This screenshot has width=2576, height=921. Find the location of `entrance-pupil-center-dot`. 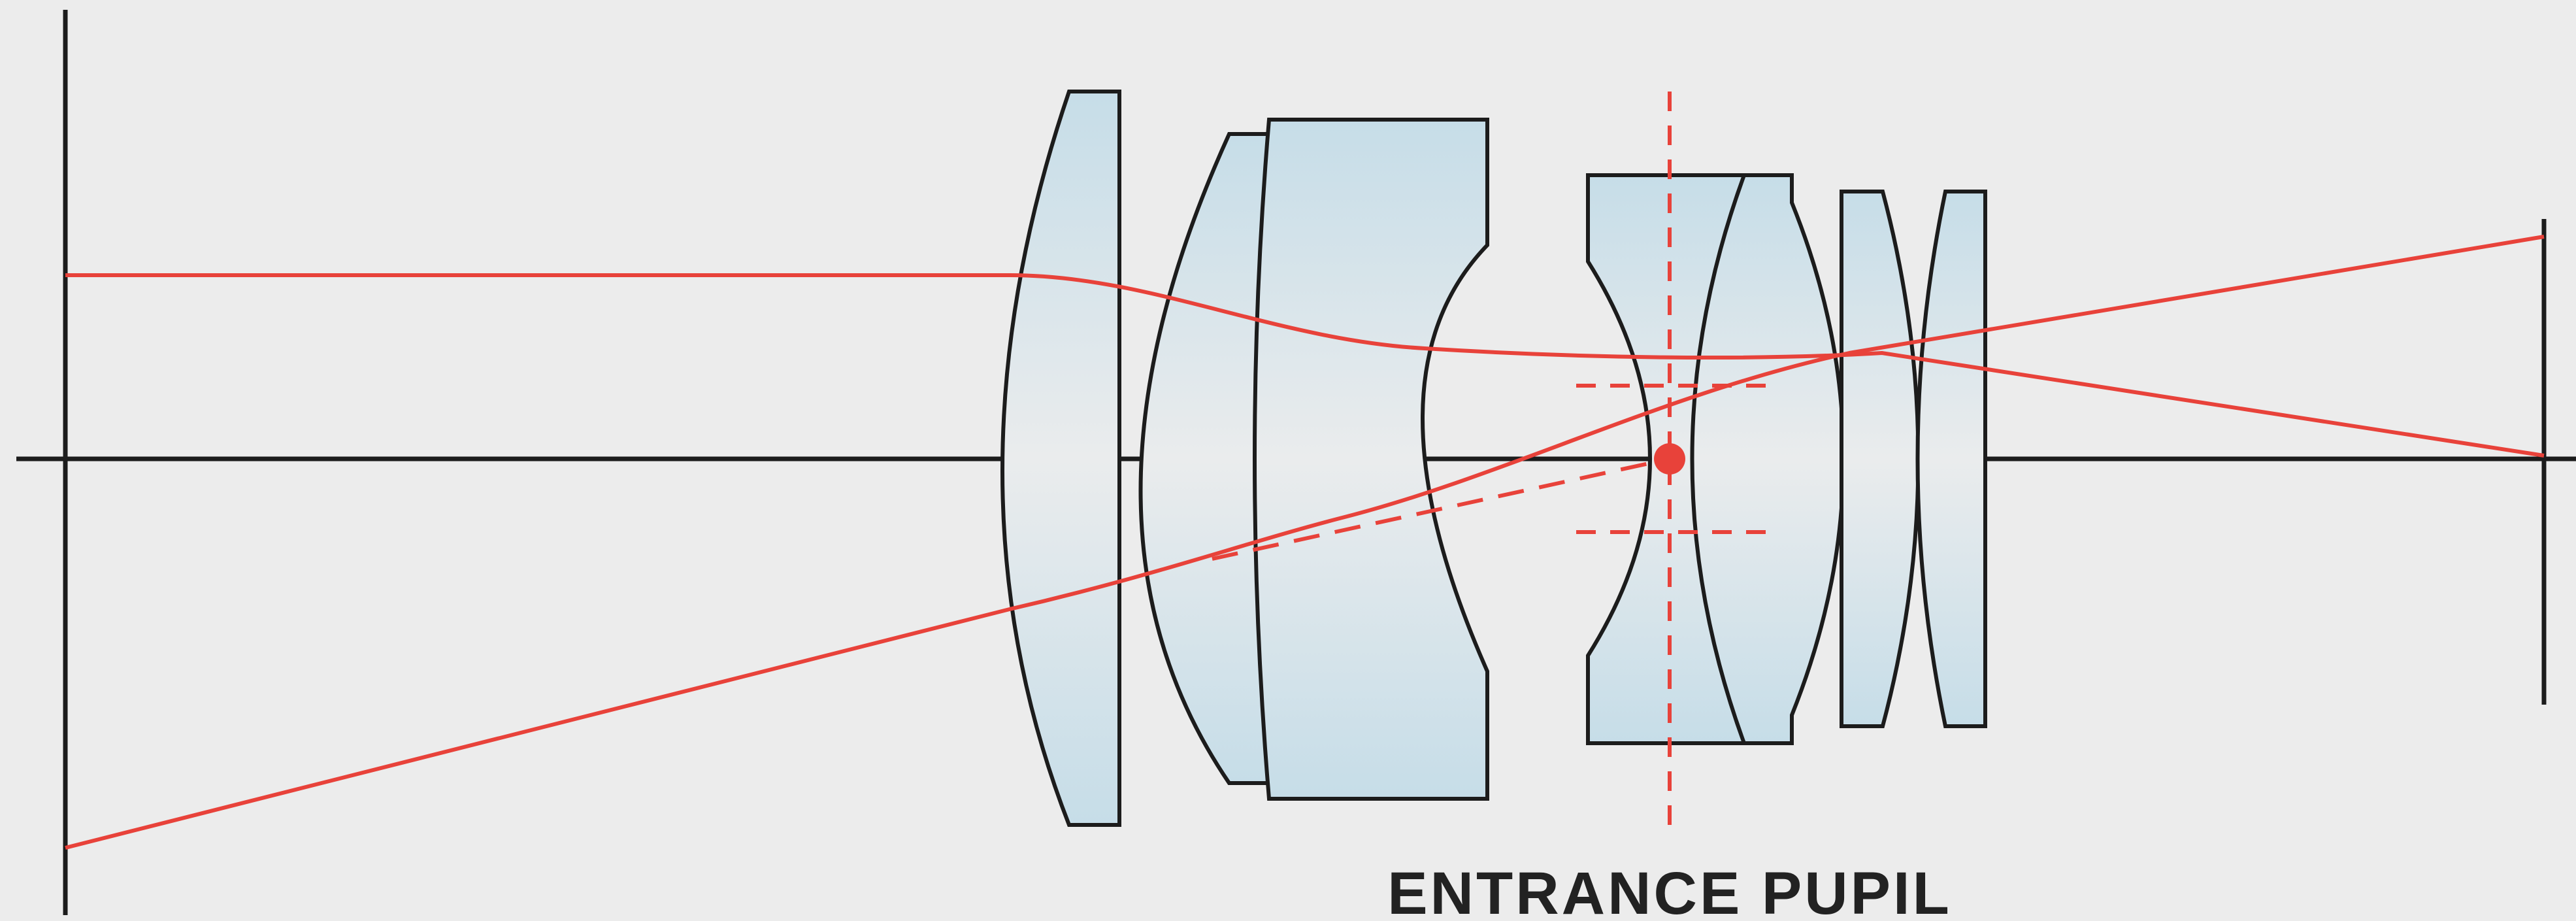

entrance-pupil-center-dot is located at coordinates (1669, 459).